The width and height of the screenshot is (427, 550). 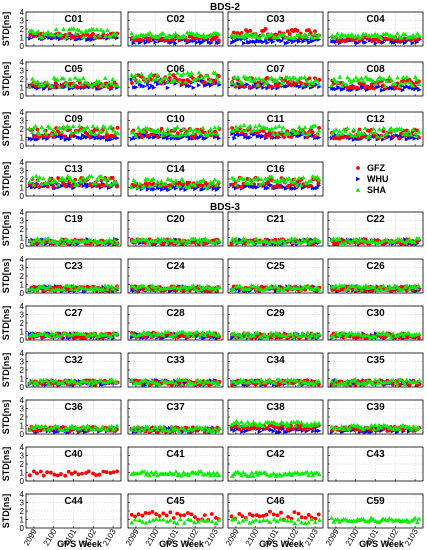 I want to click on panel-title: C20, so click(x=175, y=219).